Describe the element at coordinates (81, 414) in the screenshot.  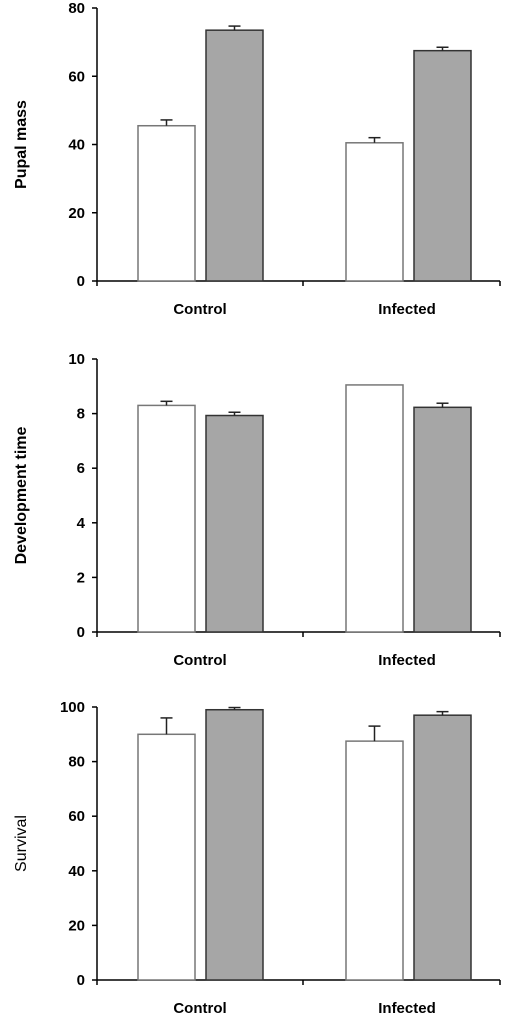
I see `y-tick-label: 8` at that location.